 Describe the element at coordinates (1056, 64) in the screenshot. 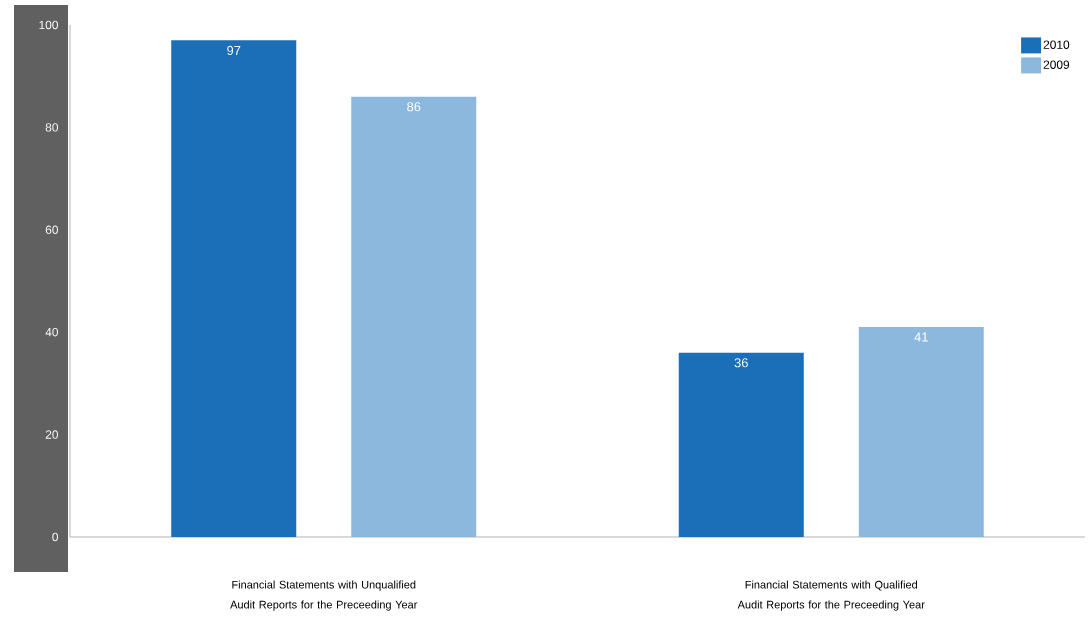

I see `legend-label: 2009` at that location.